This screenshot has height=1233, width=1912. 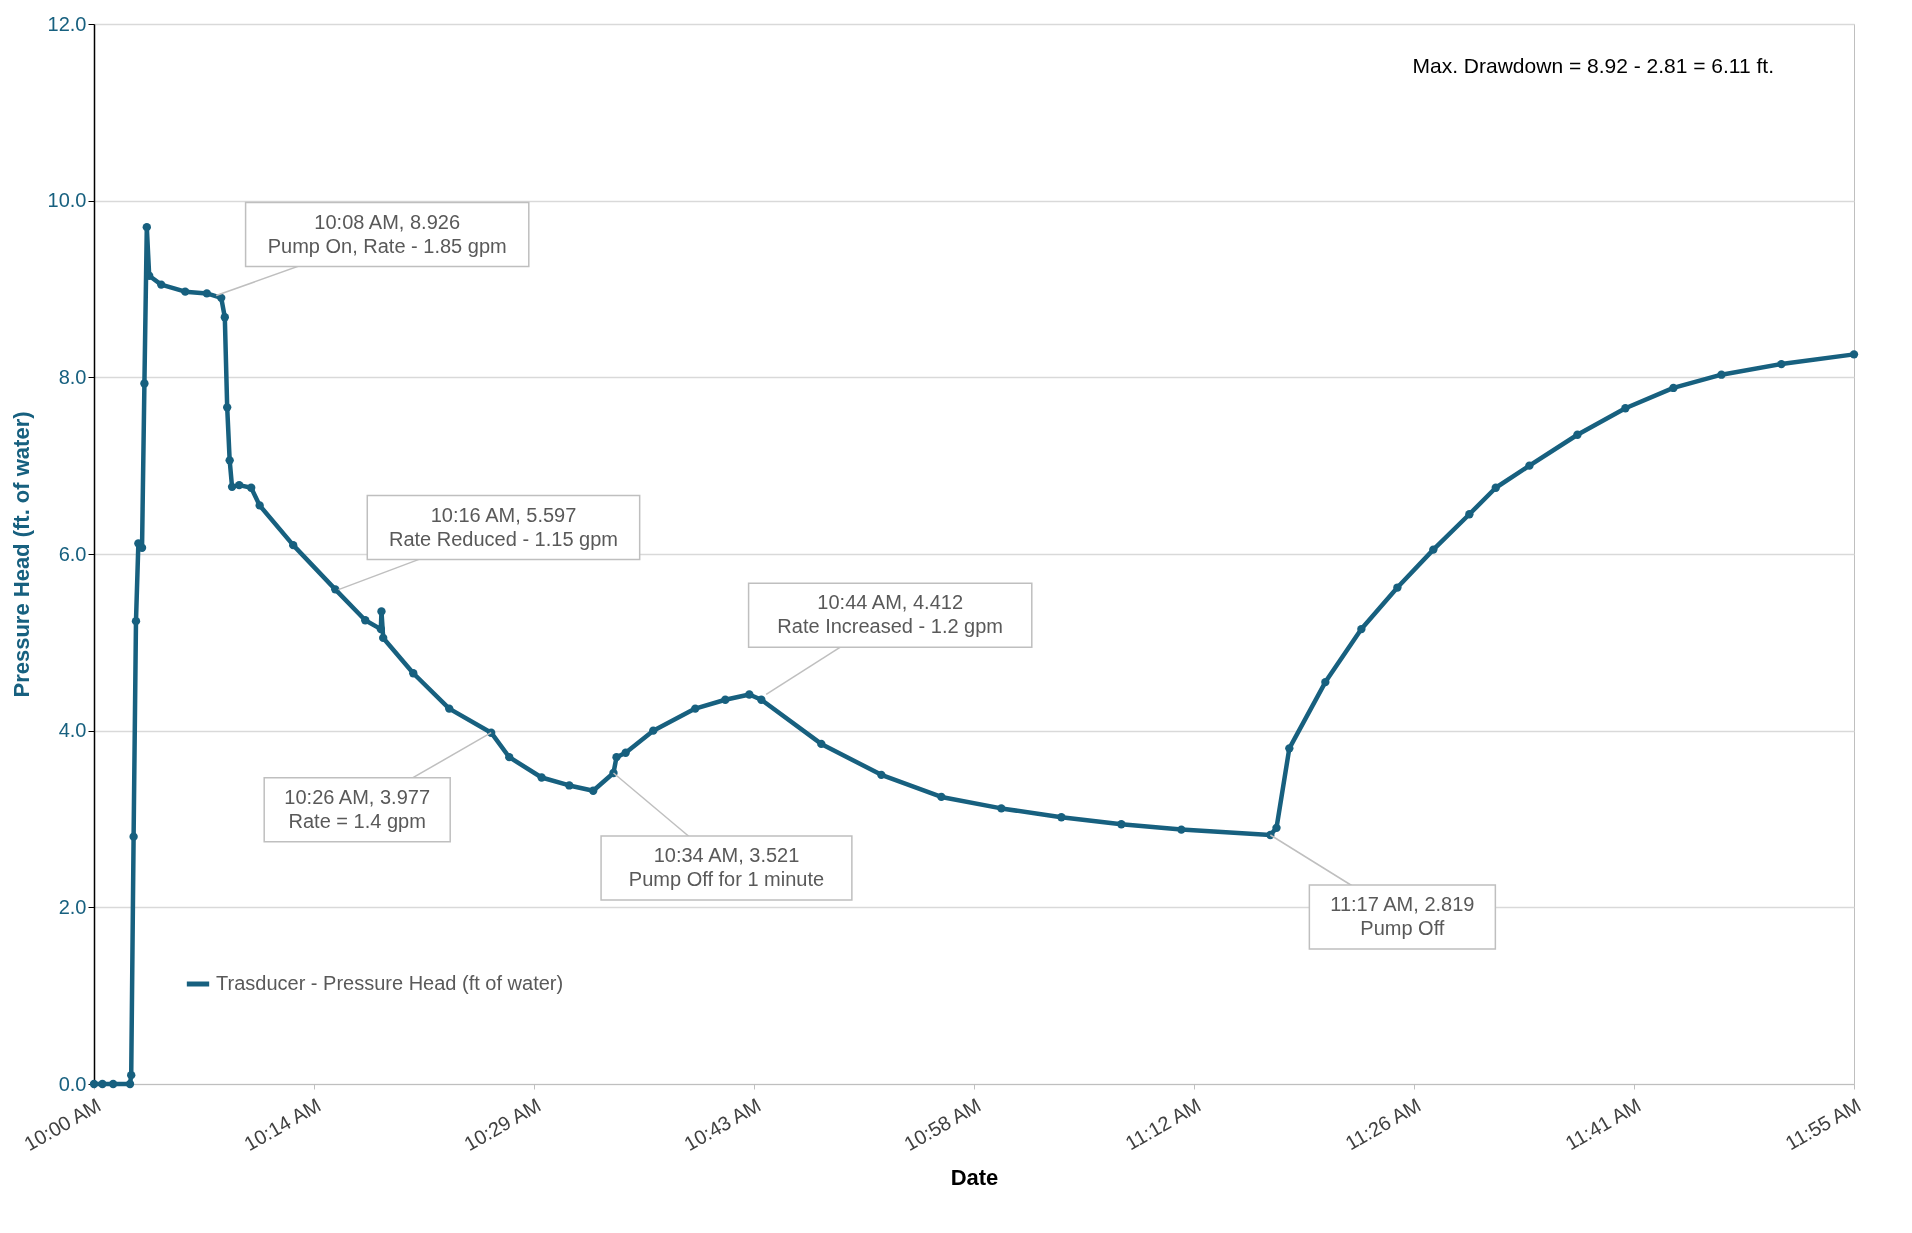 I want to click on y-tick-label: 4.0, so click(x=72, y=730).